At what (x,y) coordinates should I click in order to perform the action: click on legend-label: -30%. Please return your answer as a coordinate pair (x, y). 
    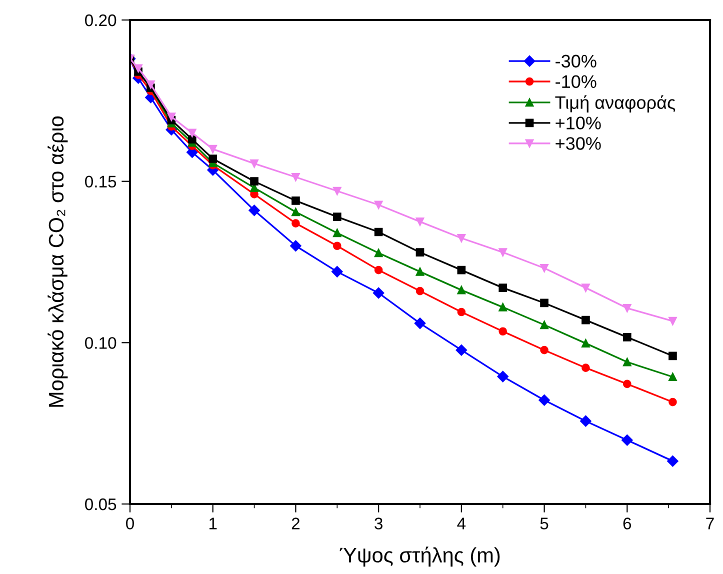
    Looking at the image, I should click on (576, 61).